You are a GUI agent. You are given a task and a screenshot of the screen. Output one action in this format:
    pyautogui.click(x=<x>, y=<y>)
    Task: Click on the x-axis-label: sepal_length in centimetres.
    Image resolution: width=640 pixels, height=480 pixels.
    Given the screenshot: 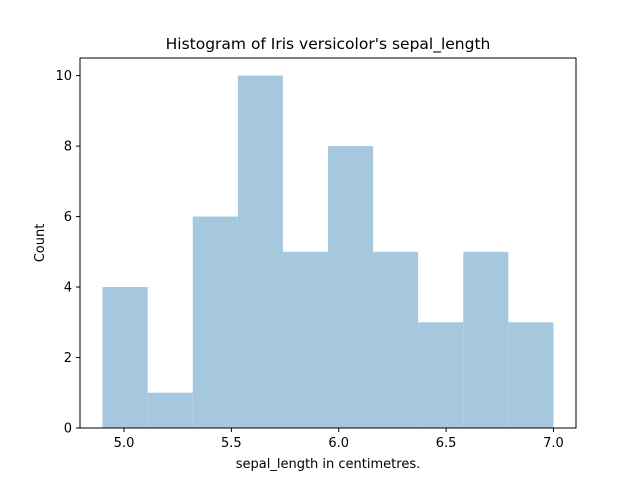 What is the action you would take?
    pyautogui.click(x=328, y=464)
    